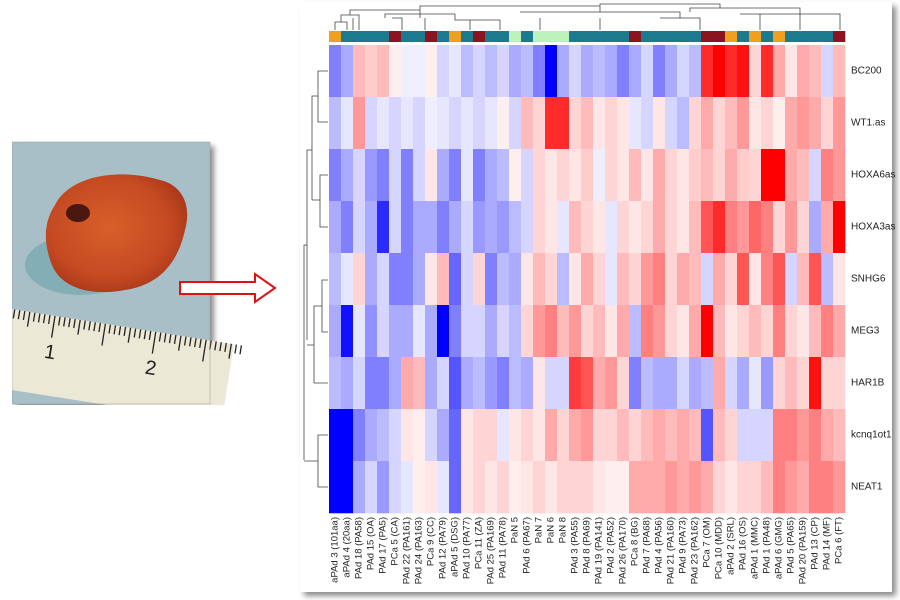 Image resolution: width=900 pixels, height=600 pixels. Describe the element at coordinates (839, 540) in the screenshot. I see `column-label: PCa 6 (FT)` at that location.